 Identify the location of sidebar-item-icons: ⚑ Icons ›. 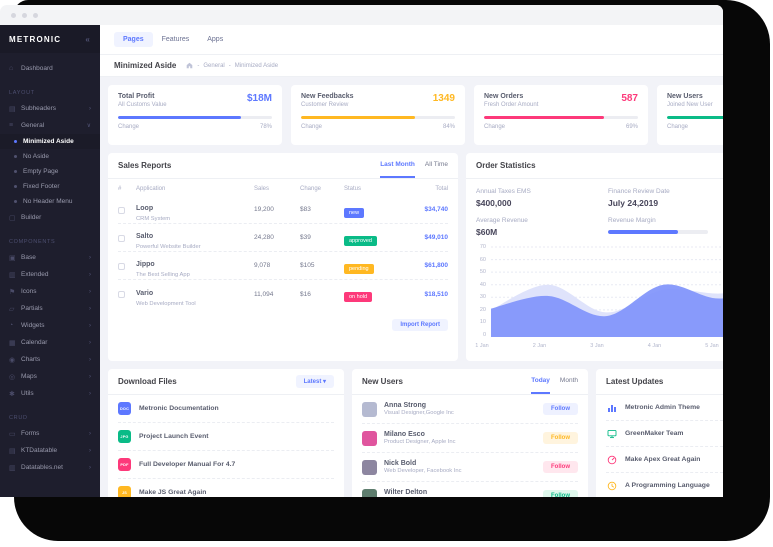
(50, 291).